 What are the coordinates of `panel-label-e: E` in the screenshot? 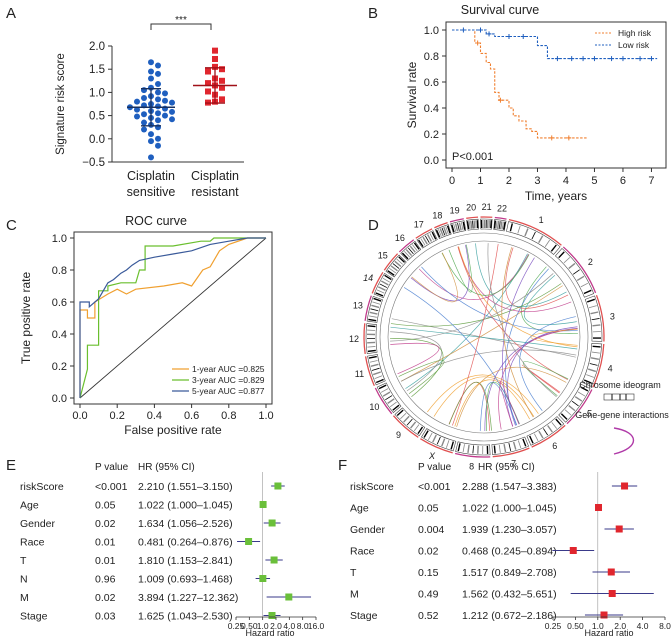 It's located at (11, 465).